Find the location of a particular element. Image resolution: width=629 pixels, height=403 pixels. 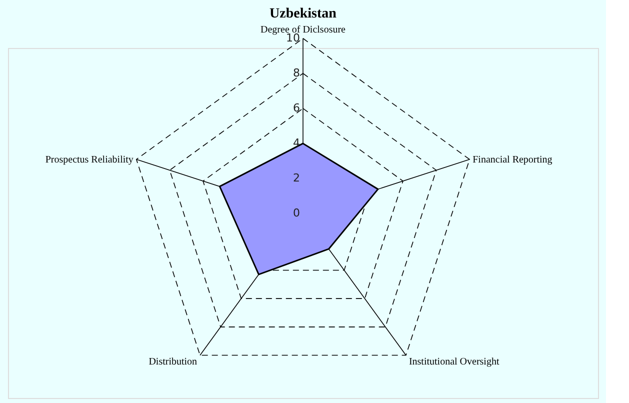

spoke-label: Distribution is located at coordinates (173, 362).